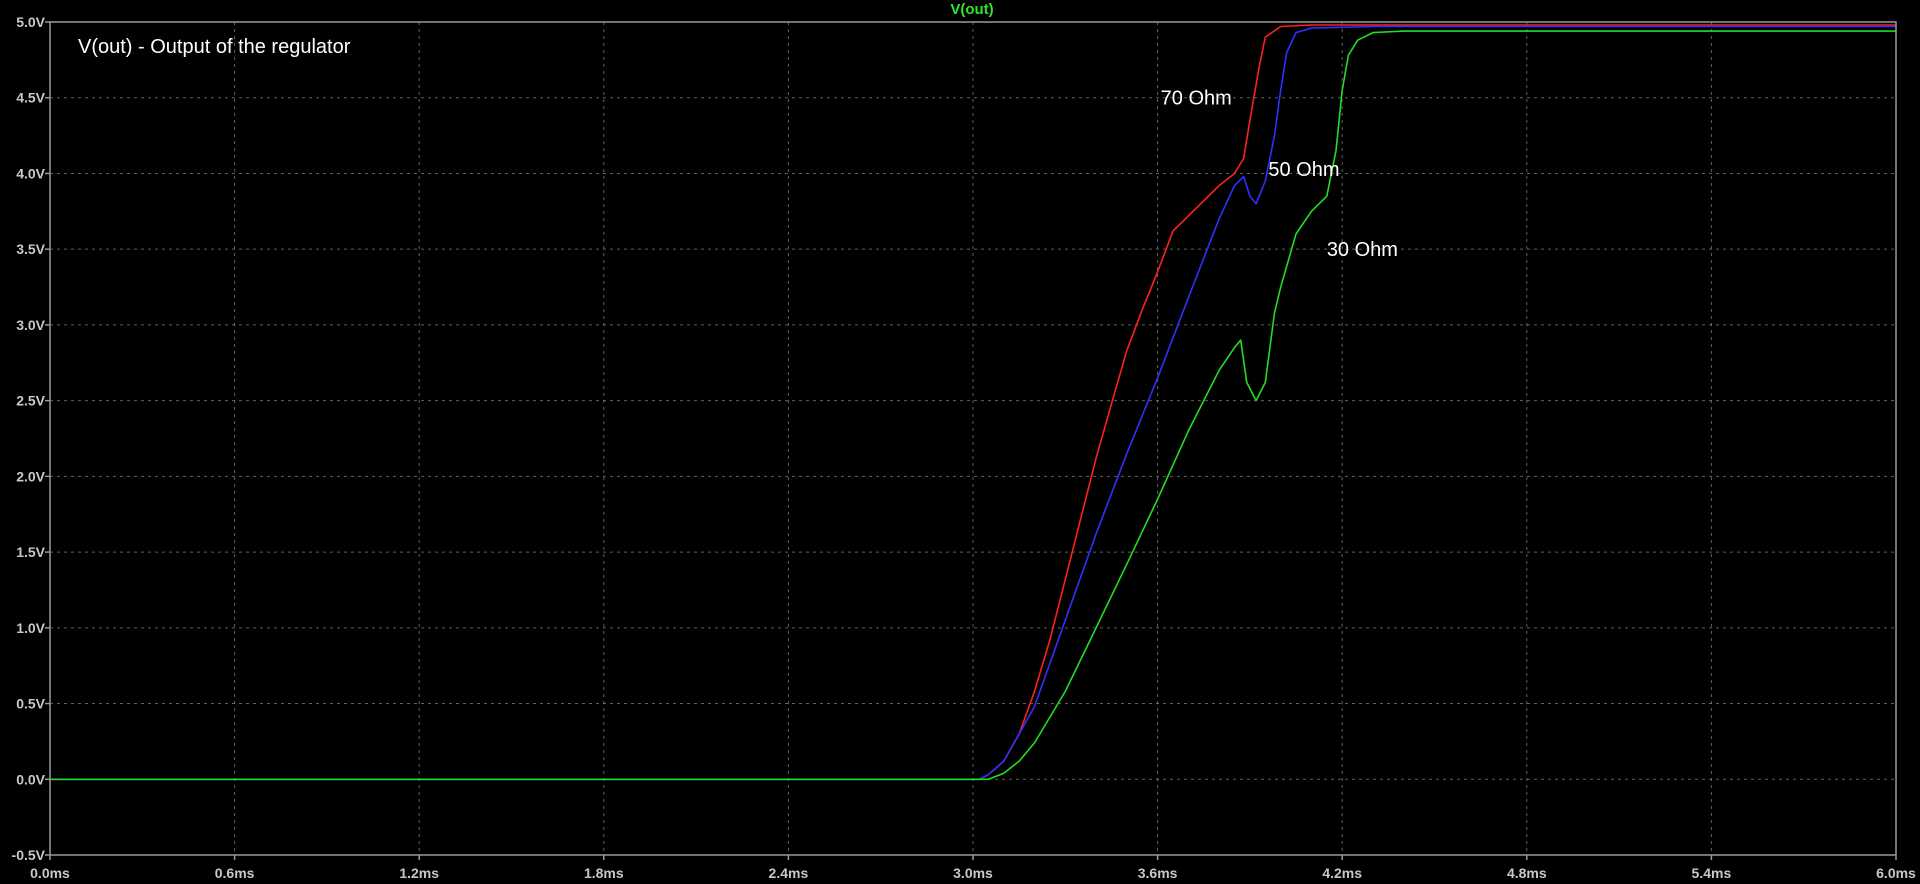 This screenshot has height=884, width=1920. I want to click on x-tick-label: 2.4ms, so click(789, 873).